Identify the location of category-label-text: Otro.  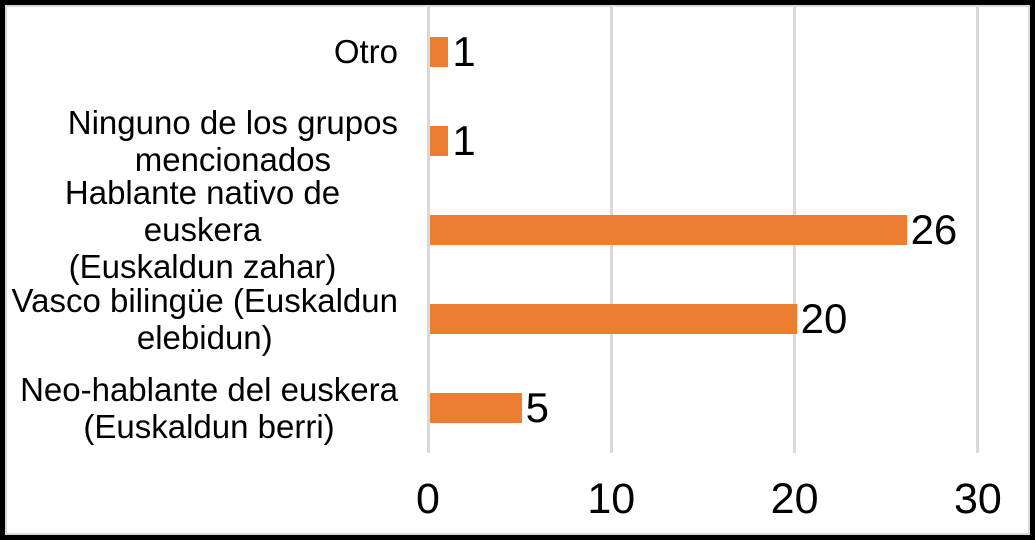
(365, 52).